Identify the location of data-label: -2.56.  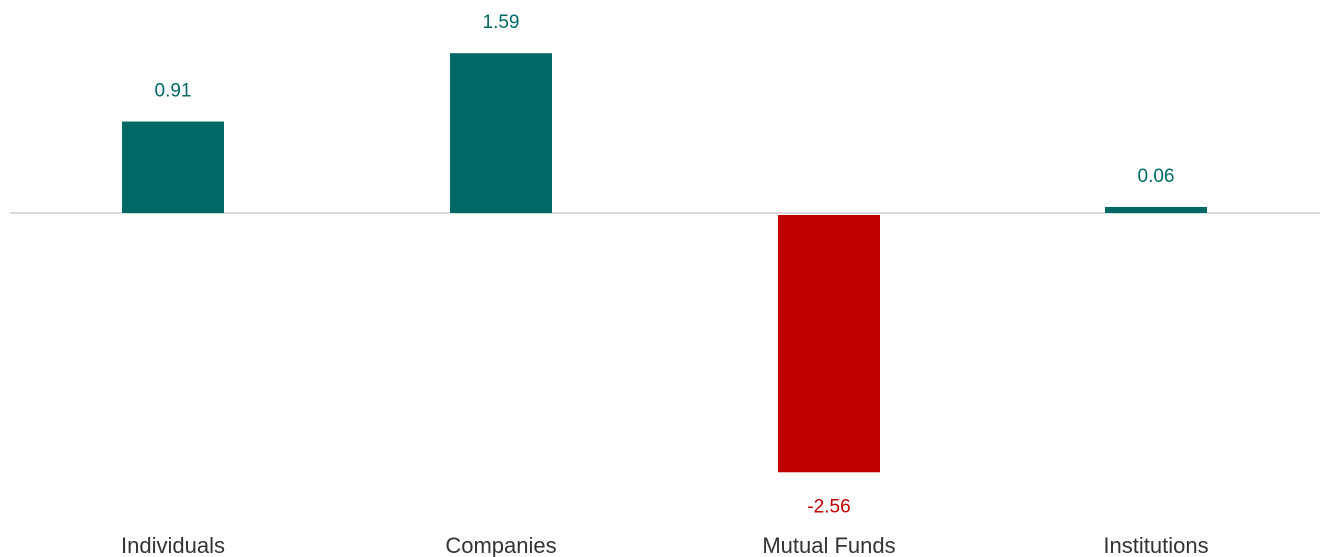
(828, 506).